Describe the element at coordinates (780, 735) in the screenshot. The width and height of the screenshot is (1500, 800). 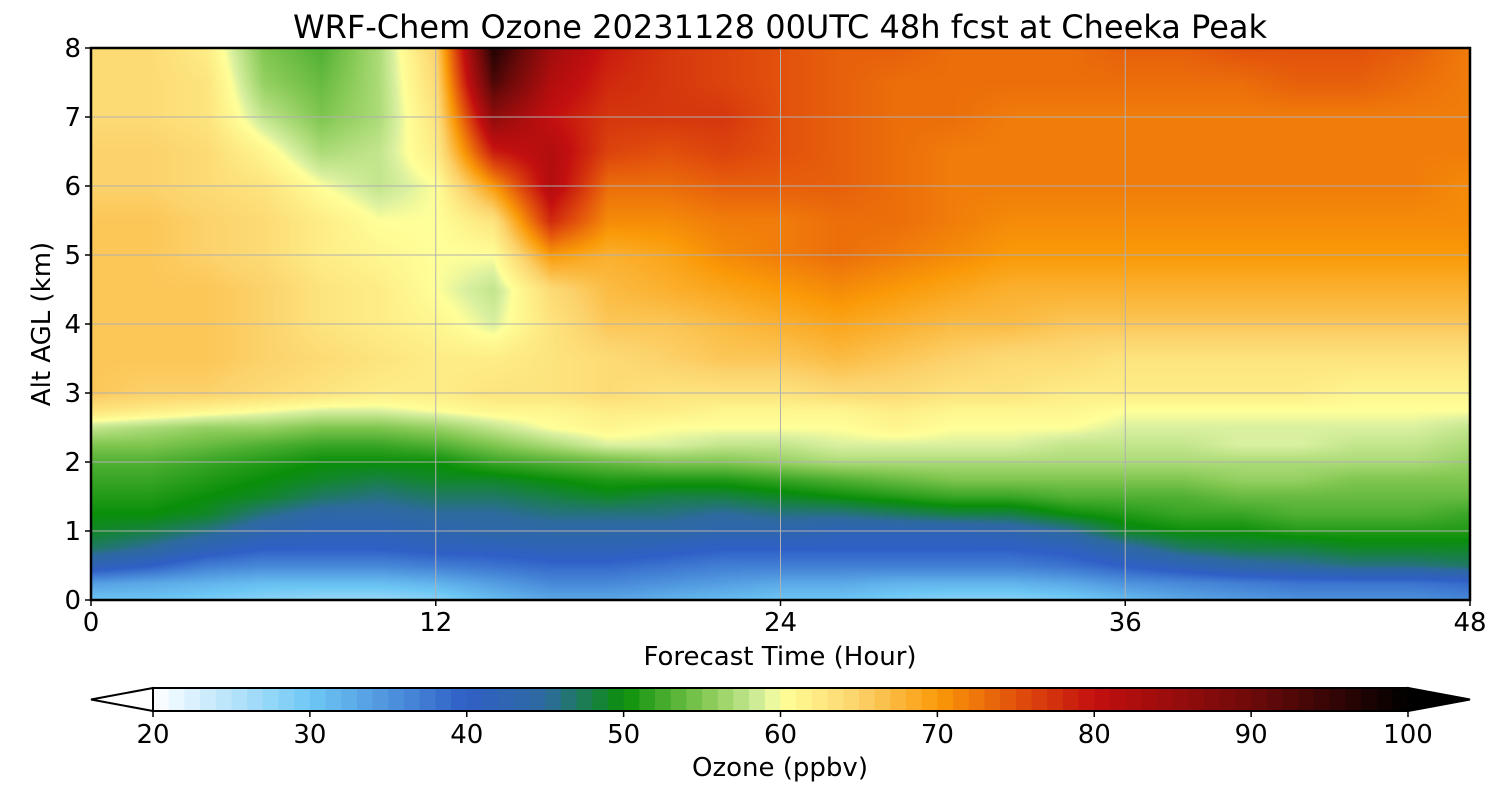
I see `colorbar-tick-label: 60` at that location.